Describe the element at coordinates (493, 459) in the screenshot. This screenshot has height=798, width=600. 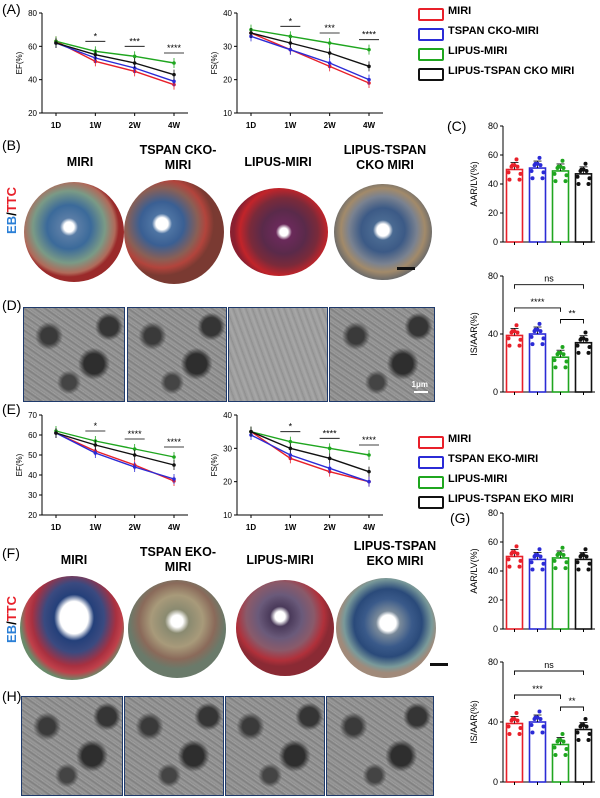
I see `legend-label: TSPAN EKO-MIRI` at that location.